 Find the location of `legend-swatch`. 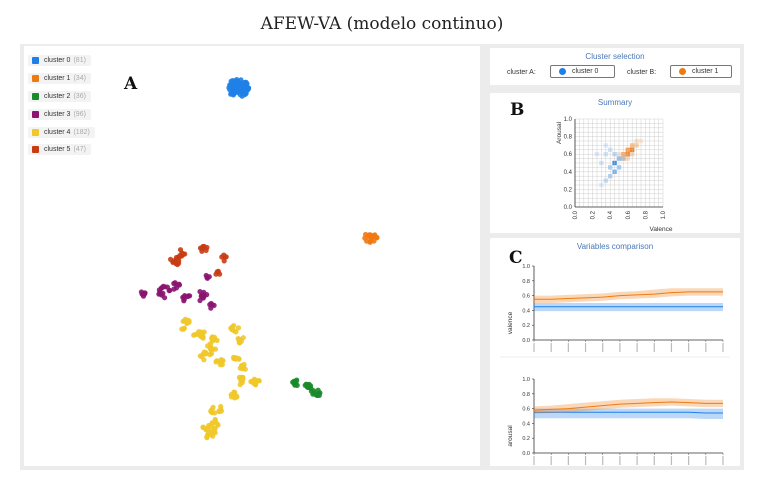

legend-swatch is located at coordinates (35, 132).